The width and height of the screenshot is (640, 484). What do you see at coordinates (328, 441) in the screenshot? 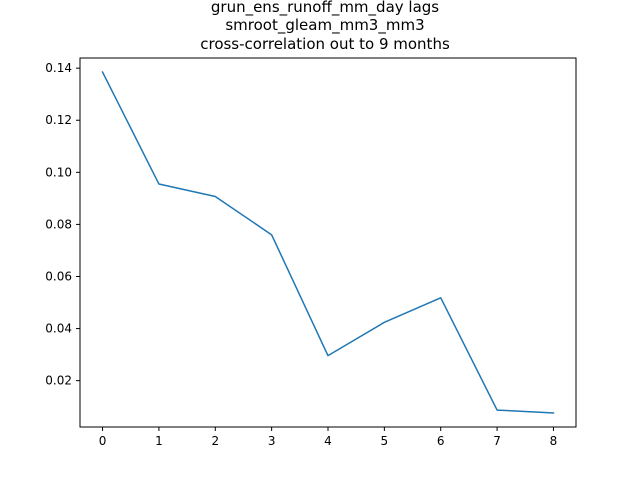
I see `x-tick-label: 4` at bounding box center [328, 441].